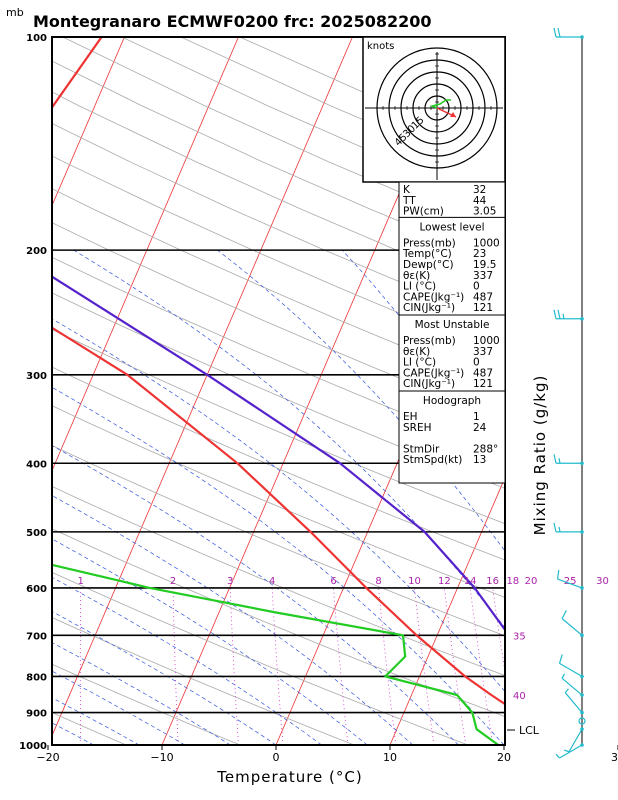 This screenshot has width=618, height=800. Describe the element at coordinates (33, 746) in the screenshot. I see `pressure-label: 1000` at that location.